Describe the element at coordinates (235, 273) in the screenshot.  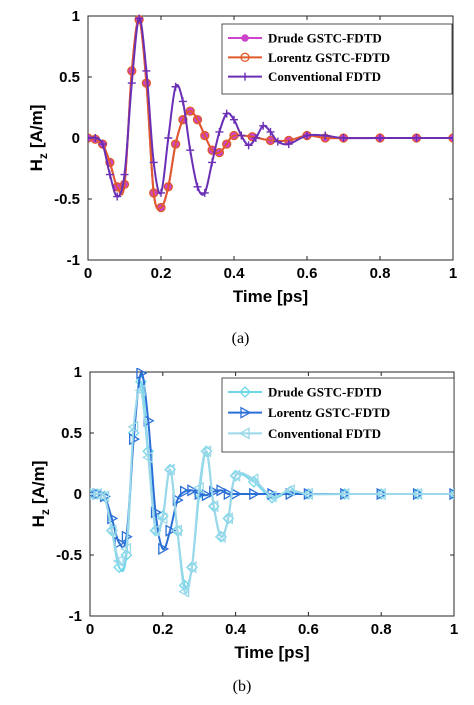
I see `x-tick-label: 0.4` at that location.